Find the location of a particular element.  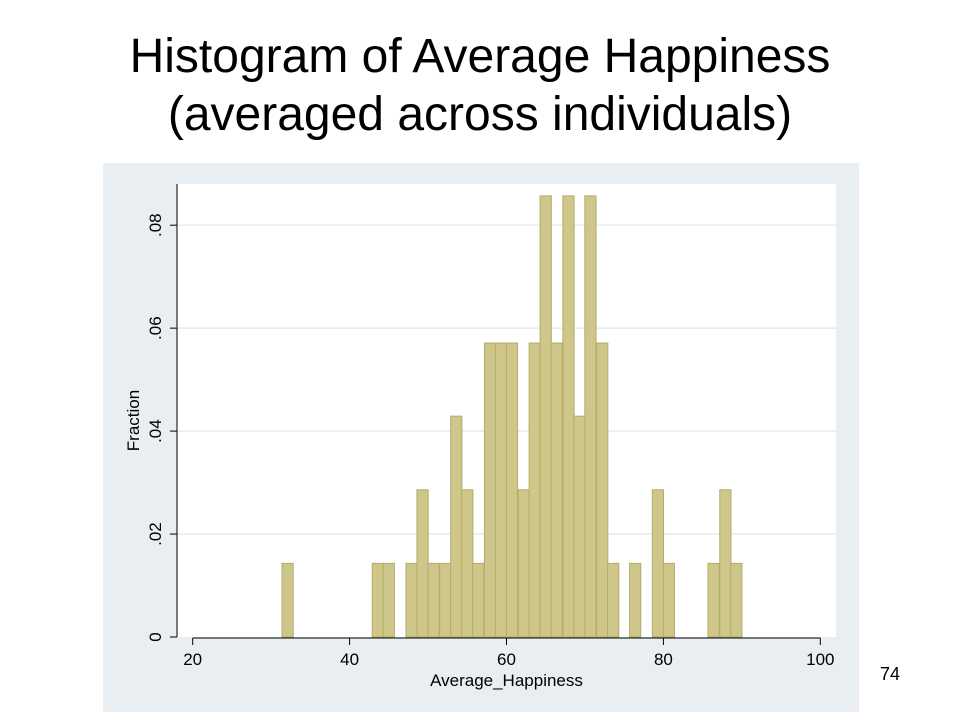

x-tick-label: 60 is located at coordinates (506, 659).